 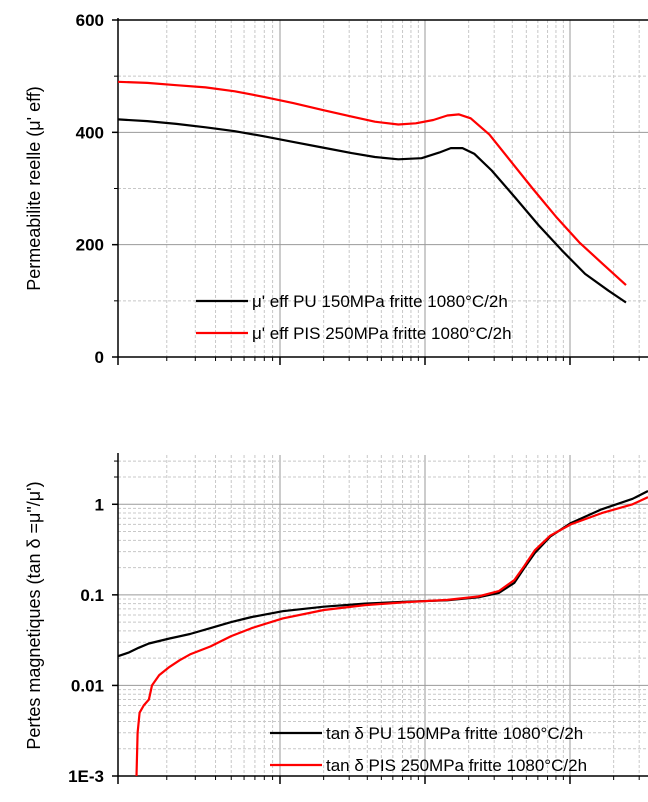 I want to click on y-tick-label: 0, so click(x=99, y=357).